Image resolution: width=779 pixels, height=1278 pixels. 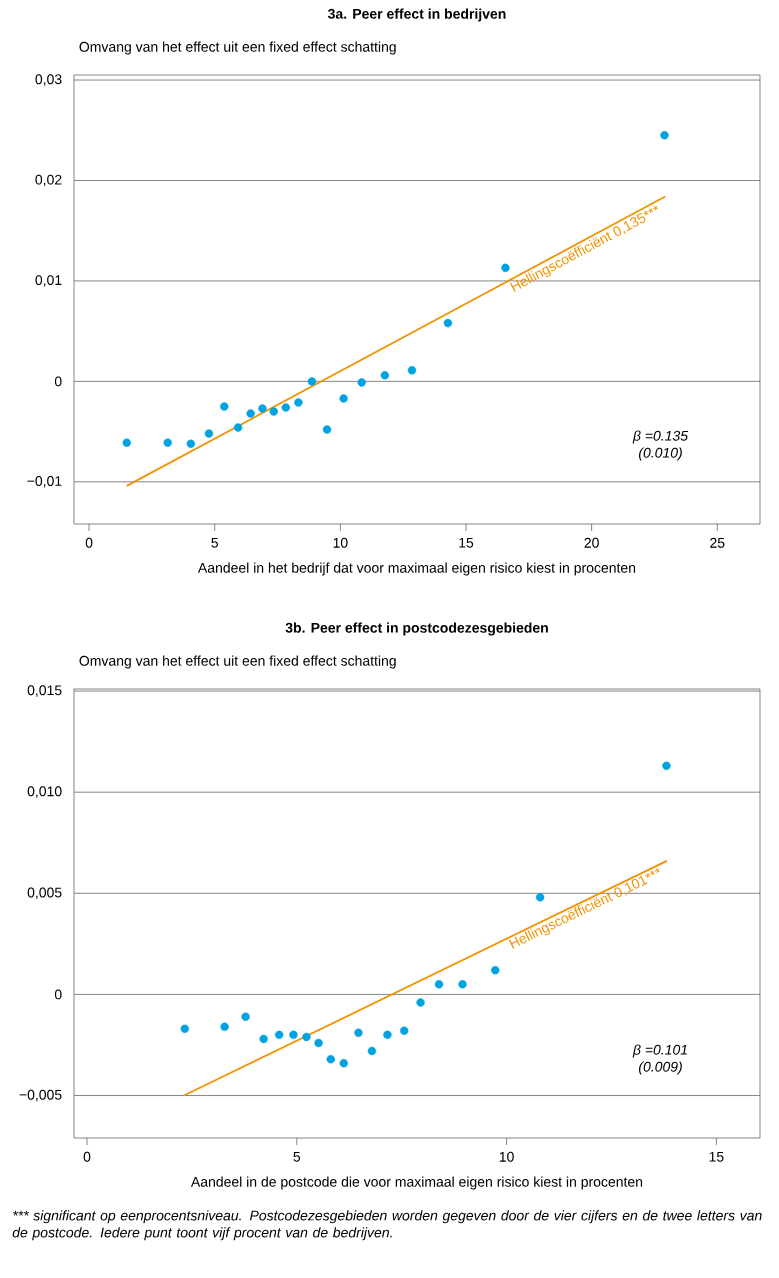 What do you see at coordinates (416, 15) in the screenshot?
I see `chart-title: 3a. Peer effect in bedrijven` at bounding box center [416, 15].